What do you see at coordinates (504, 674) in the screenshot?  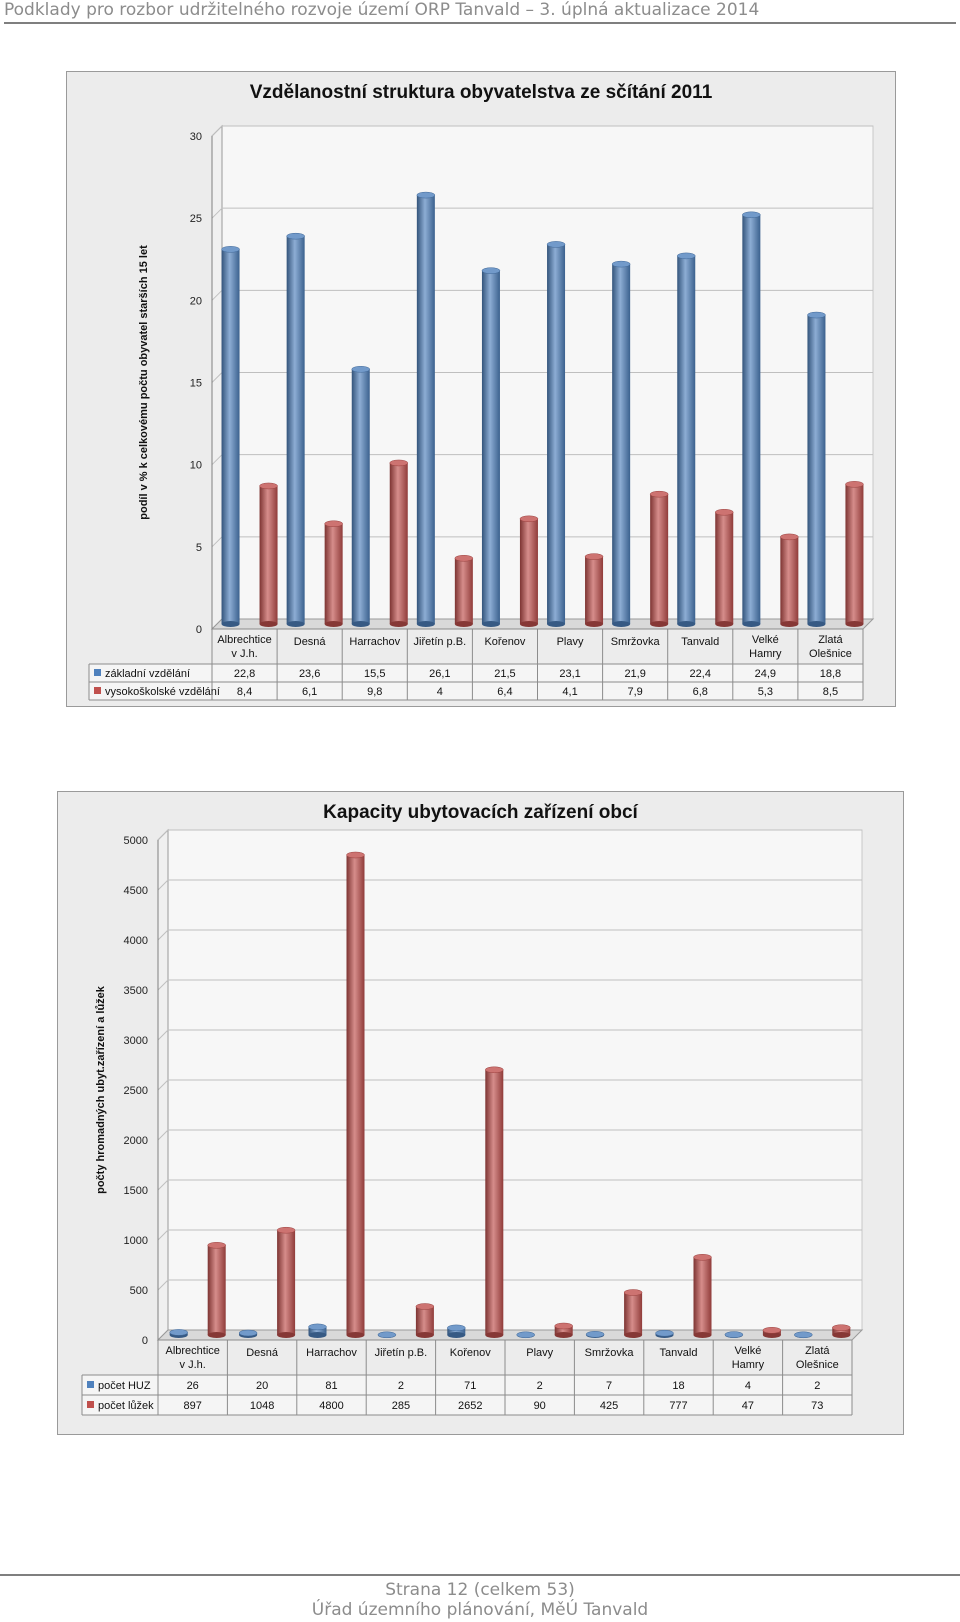 I see `data-label: 21,5` at bounding box center [504, 674].